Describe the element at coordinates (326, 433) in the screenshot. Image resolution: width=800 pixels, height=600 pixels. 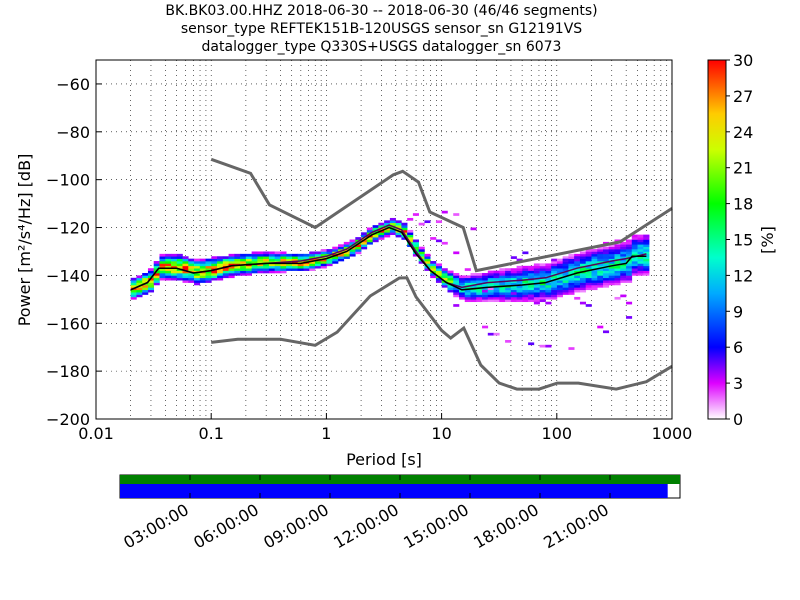
I see `x-tick-label: 1` at that location.